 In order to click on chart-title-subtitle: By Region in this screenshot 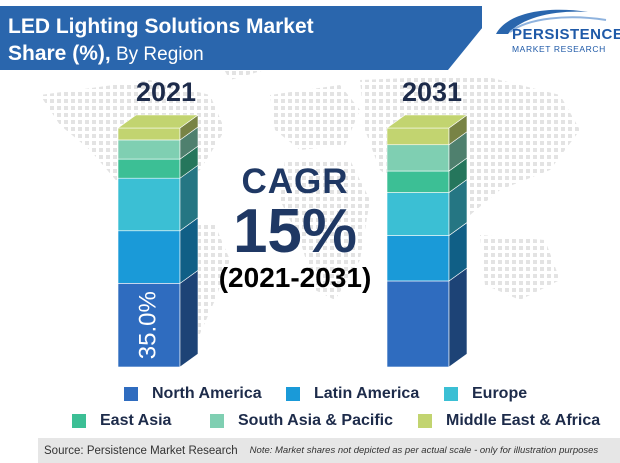, I will do `click(157, 54)`.